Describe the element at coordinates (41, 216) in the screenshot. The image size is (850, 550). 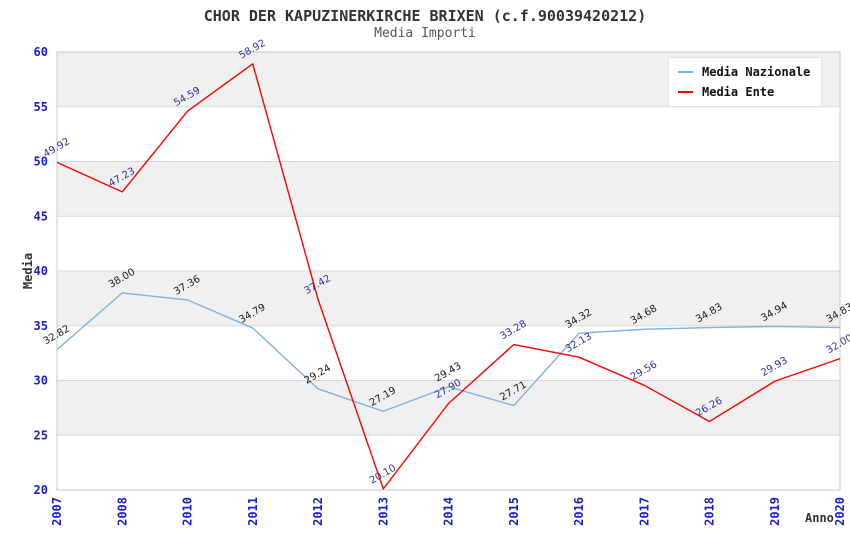
I see `y-tick-label: 45` at that location.